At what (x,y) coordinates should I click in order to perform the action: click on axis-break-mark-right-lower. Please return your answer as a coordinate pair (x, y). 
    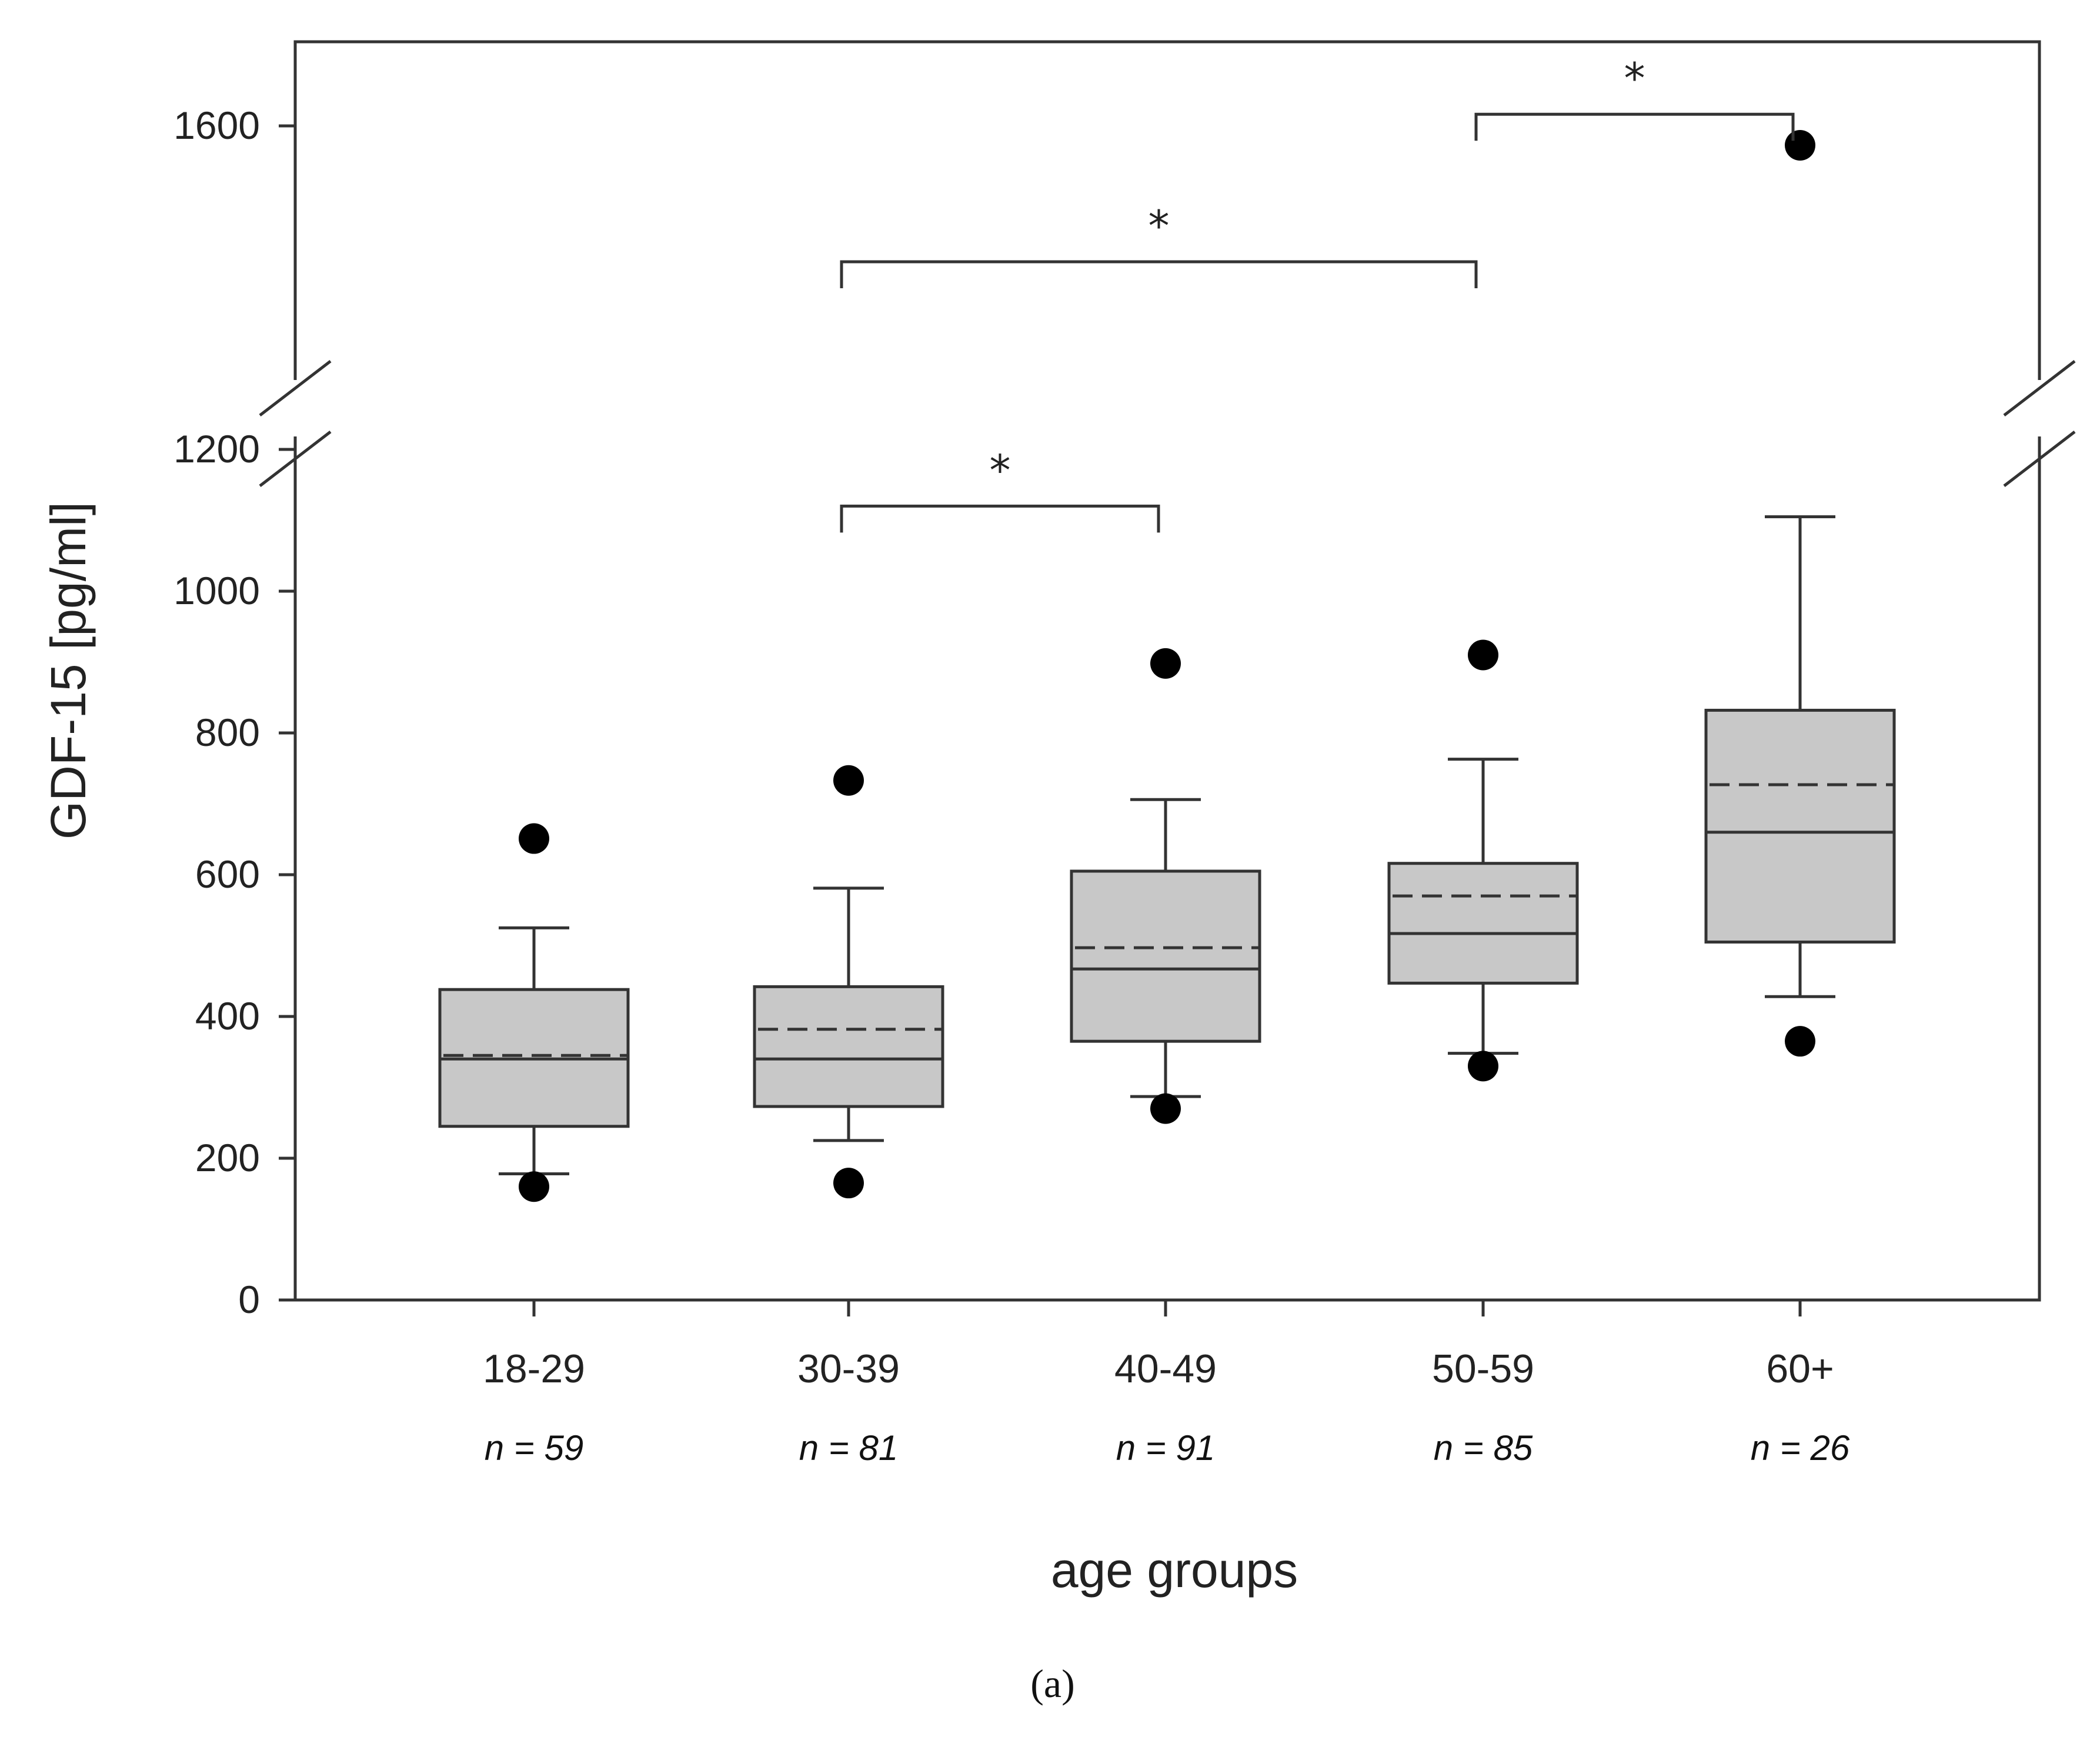
    Looking at the image, I should click on (2039, 459).